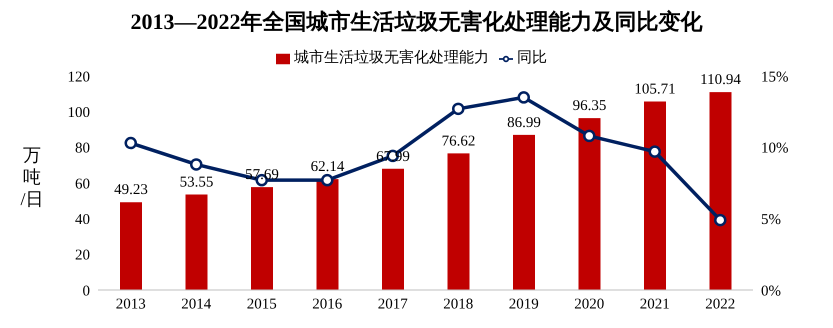  I want to click on x-tick-label: 2021, so click(655, 304).